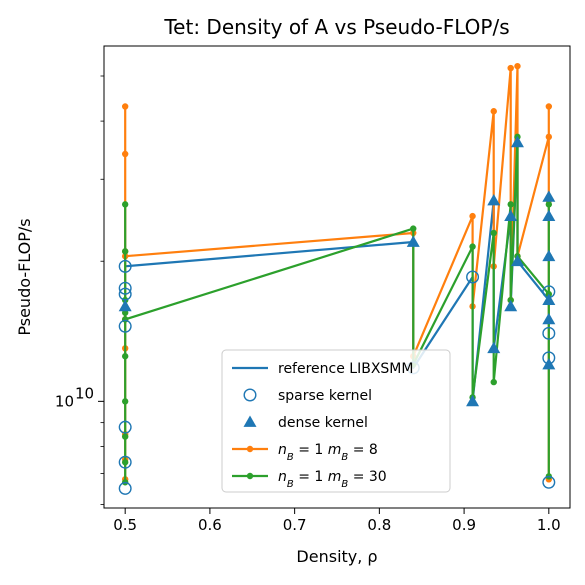 This screenshot has height=585, width=585. I want to click on x-tick-label: 0.9, so click(464, 525).